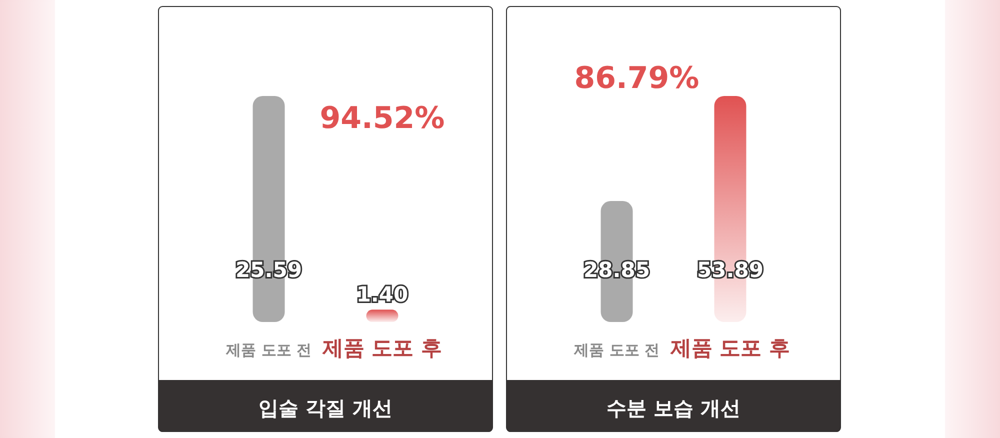  Describe the element at coordinates (269, 270) in the screenshot. I see `data-label: 25.59` at that location.